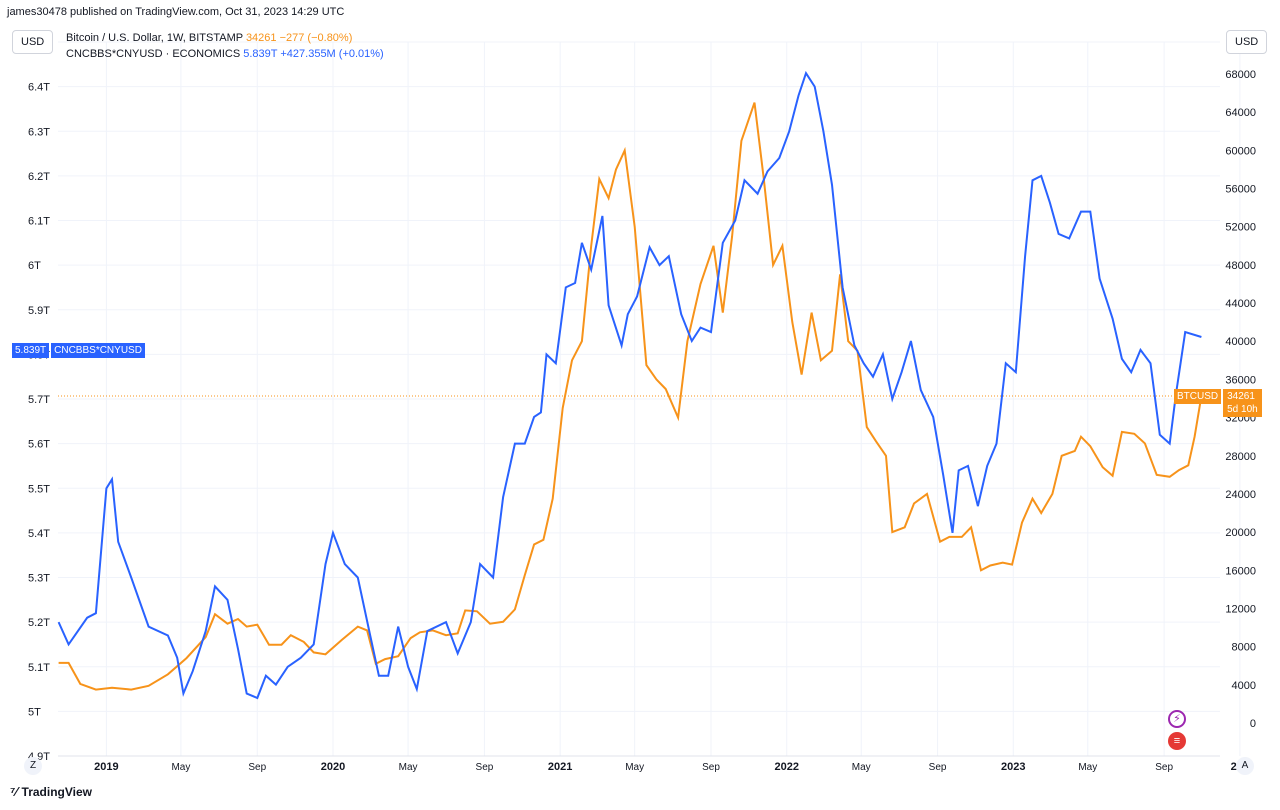 The width and height of the screenshot is (1280, 810). Describe the element at coordinates (98, 350) in the screenshot. I see `cn-scale-name: CNCBBS*CNYUSD` at that location.